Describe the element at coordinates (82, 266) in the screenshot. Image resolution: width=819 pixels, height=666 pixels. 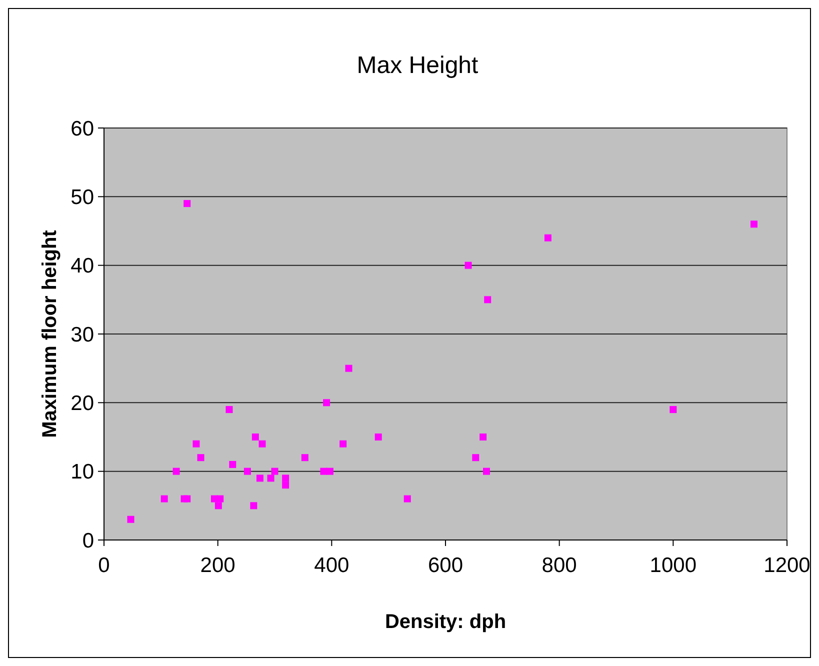
I see `y-tick-label: 40` at that location.